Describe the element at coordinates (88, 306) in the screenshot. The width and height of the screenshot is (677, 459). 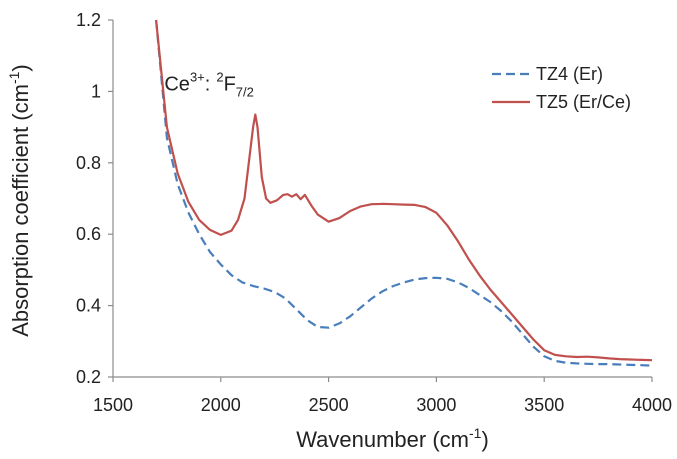
I see `y-tick-label: 0.4` at that location.